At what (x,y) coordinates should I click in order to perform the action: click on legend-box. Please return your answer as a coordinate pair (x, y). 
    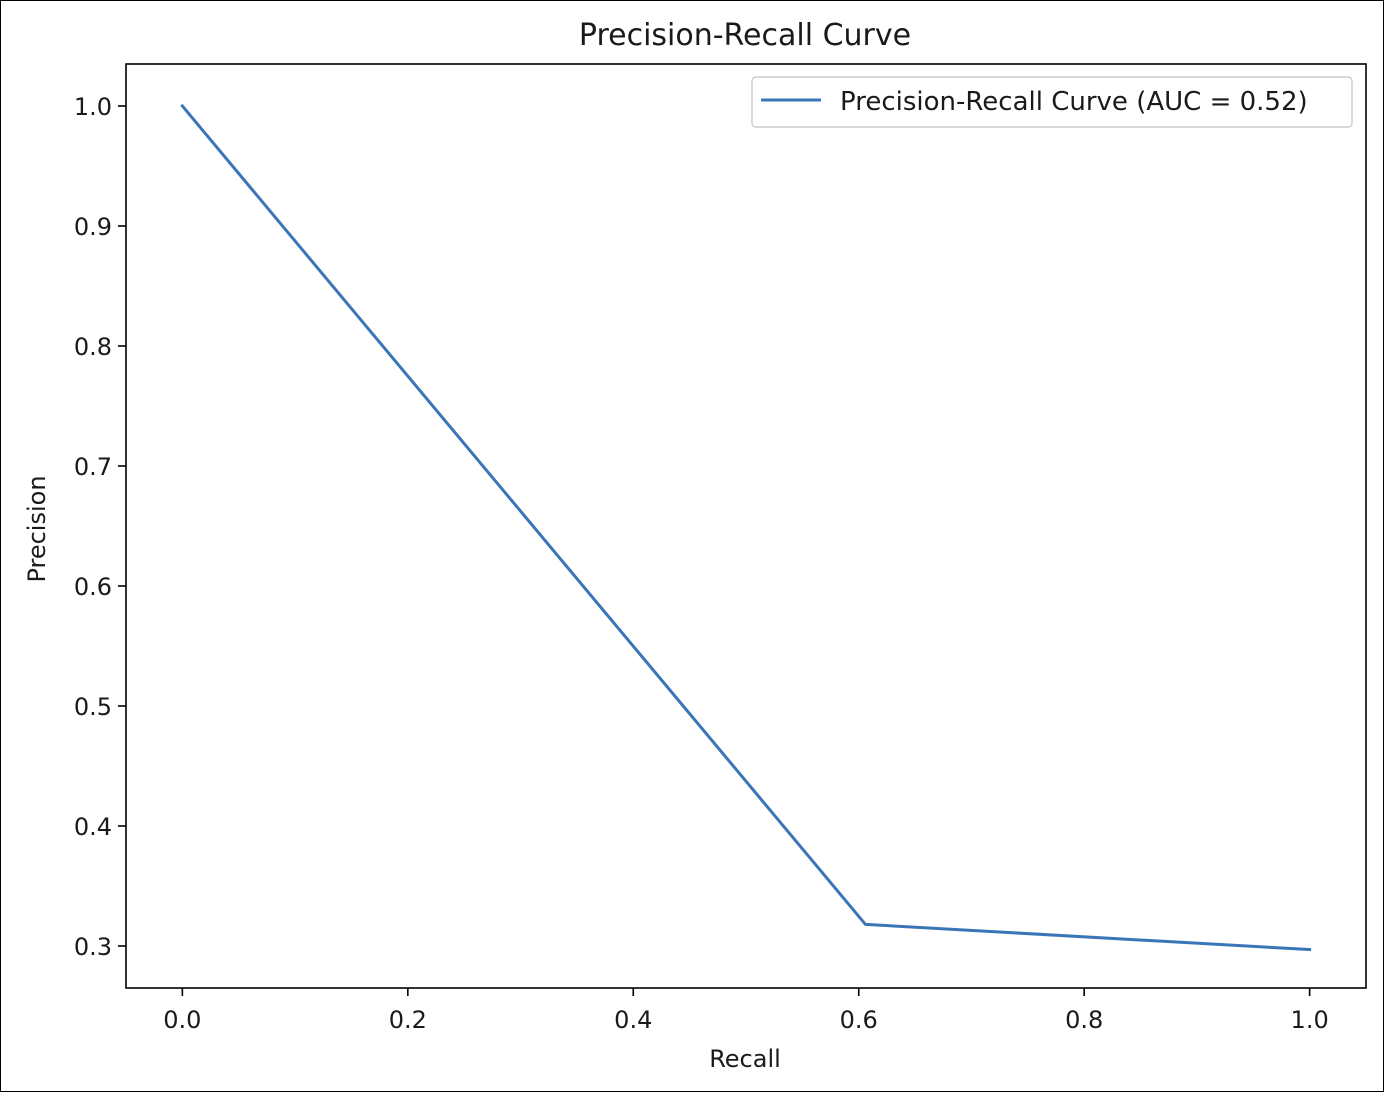
    Looking at the image, I should click on (1052, 102).